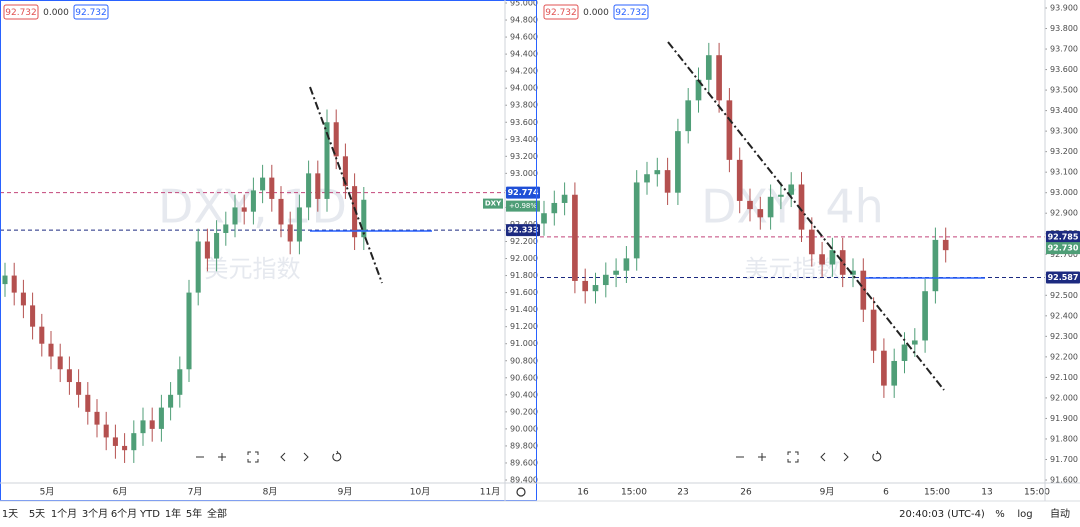 This screenshot has width=1080, height=527. Describe the element at coordinates (524, 139) in the screenshot. I see `y-tick-label: 93.400` at that location.